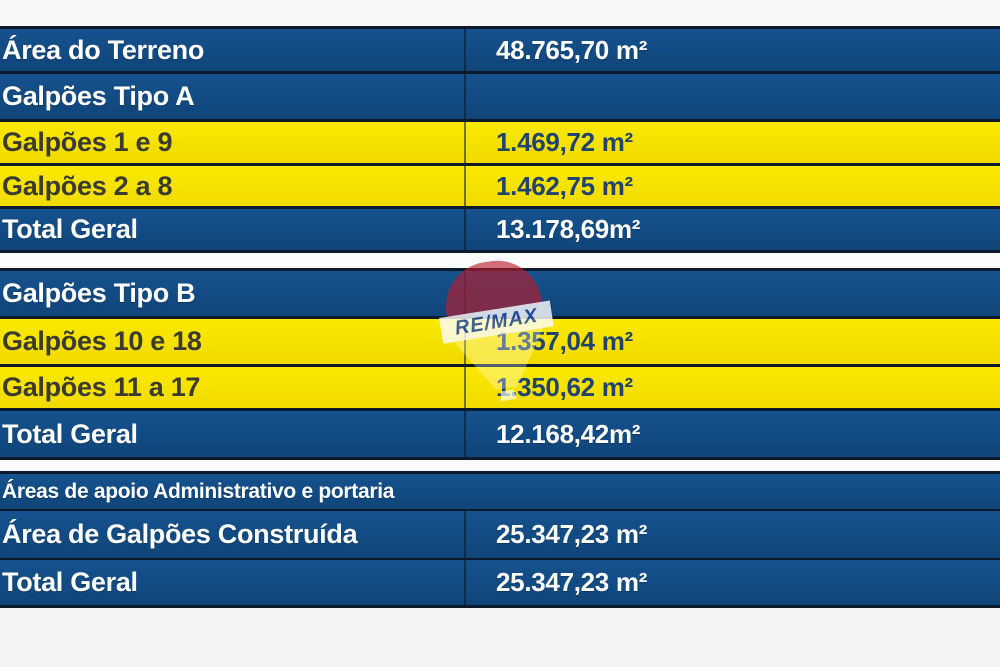 The width and height of the screenshot is (1000, 667). Describe the element at coordinates (101, 387) in the screenshot. I see `row-label: Galpões 11 a 17` at that location.